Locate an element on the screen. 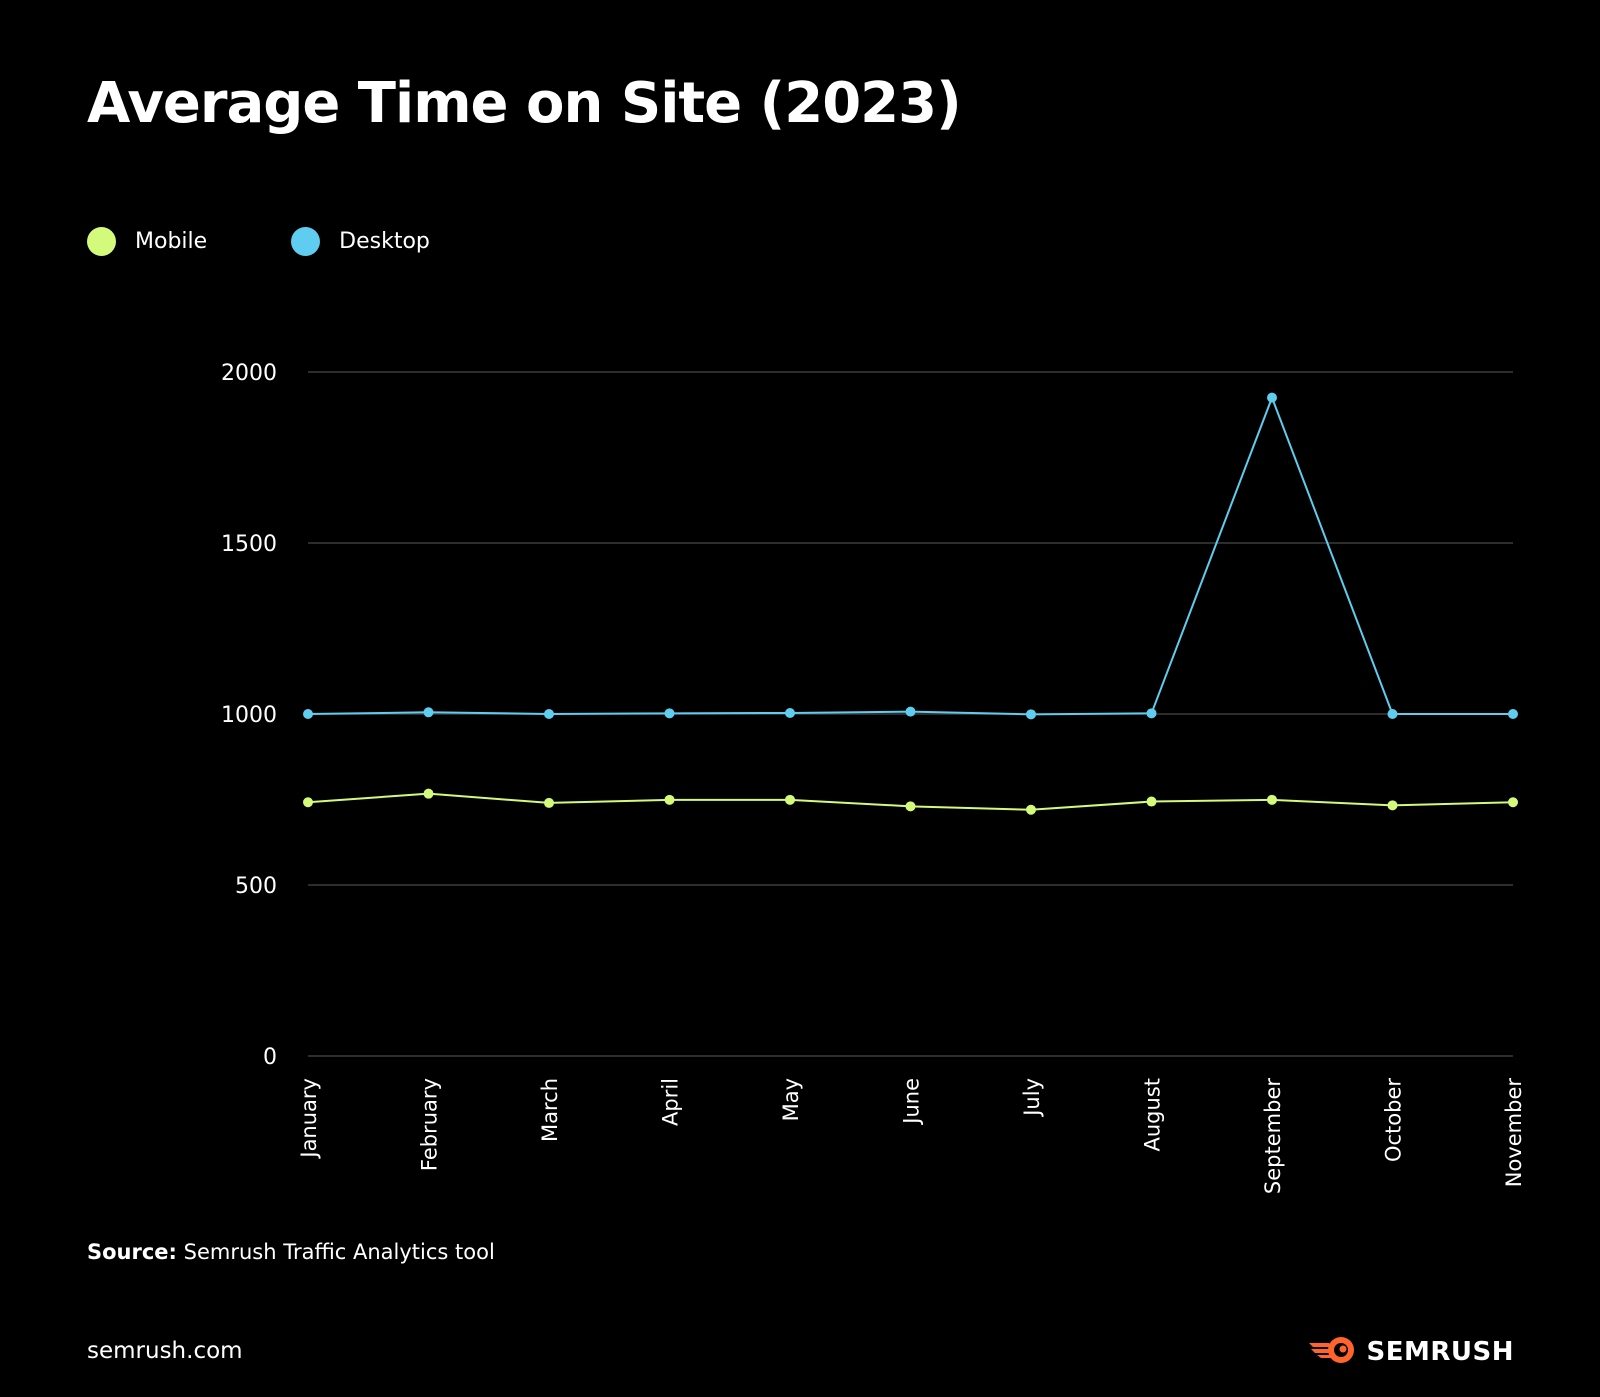 This screenshot has height=1397, width=1600. semrush-fire-logo-icon is located at coordinates (1333, 1352).